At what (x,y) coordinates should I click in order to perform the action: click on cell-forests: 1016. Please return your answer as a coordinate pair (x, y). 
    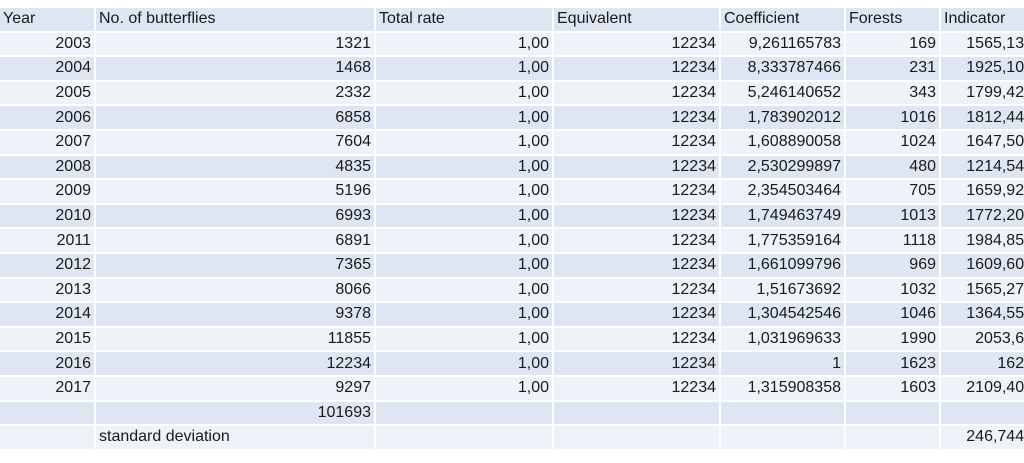
    Looking at the image, I should click on (892, 117).